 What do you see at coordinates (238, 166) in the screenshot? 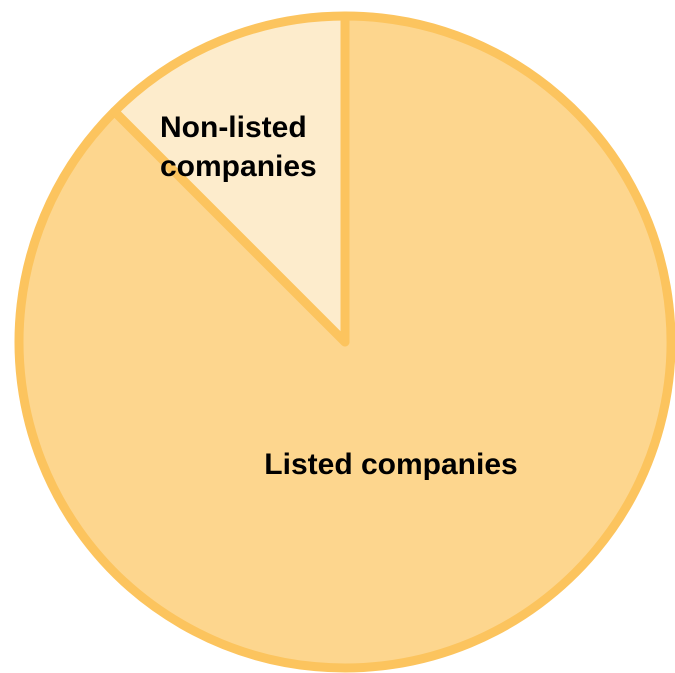
I see `label-non-listed-line-2: companies` at bounding box center [238, 166].